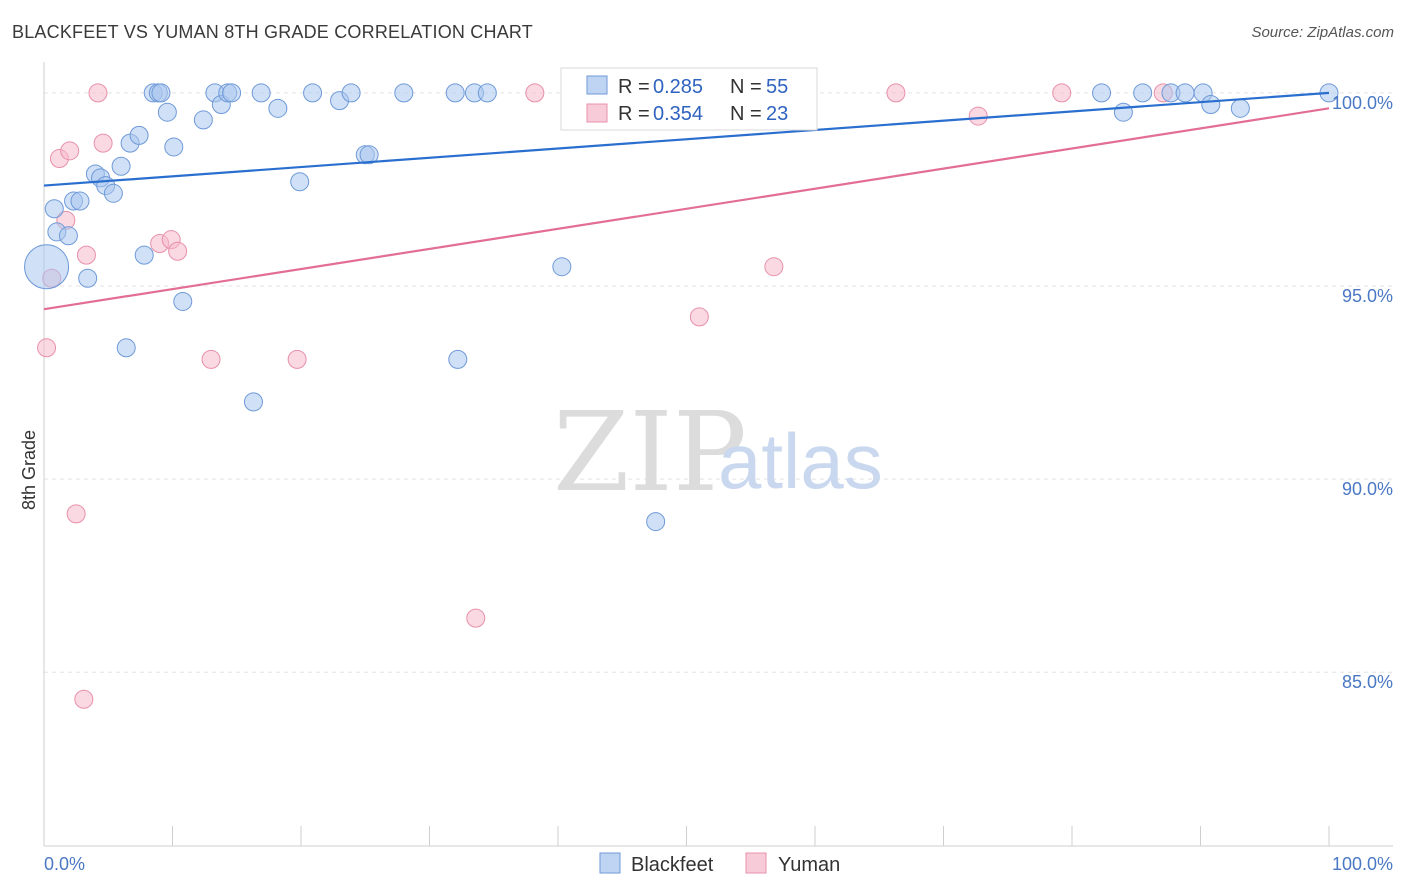  What do you see at coordinates (597, 113) in the screenshot?
I see `legend-swatch-yuman` at bounding box center [597, 113].